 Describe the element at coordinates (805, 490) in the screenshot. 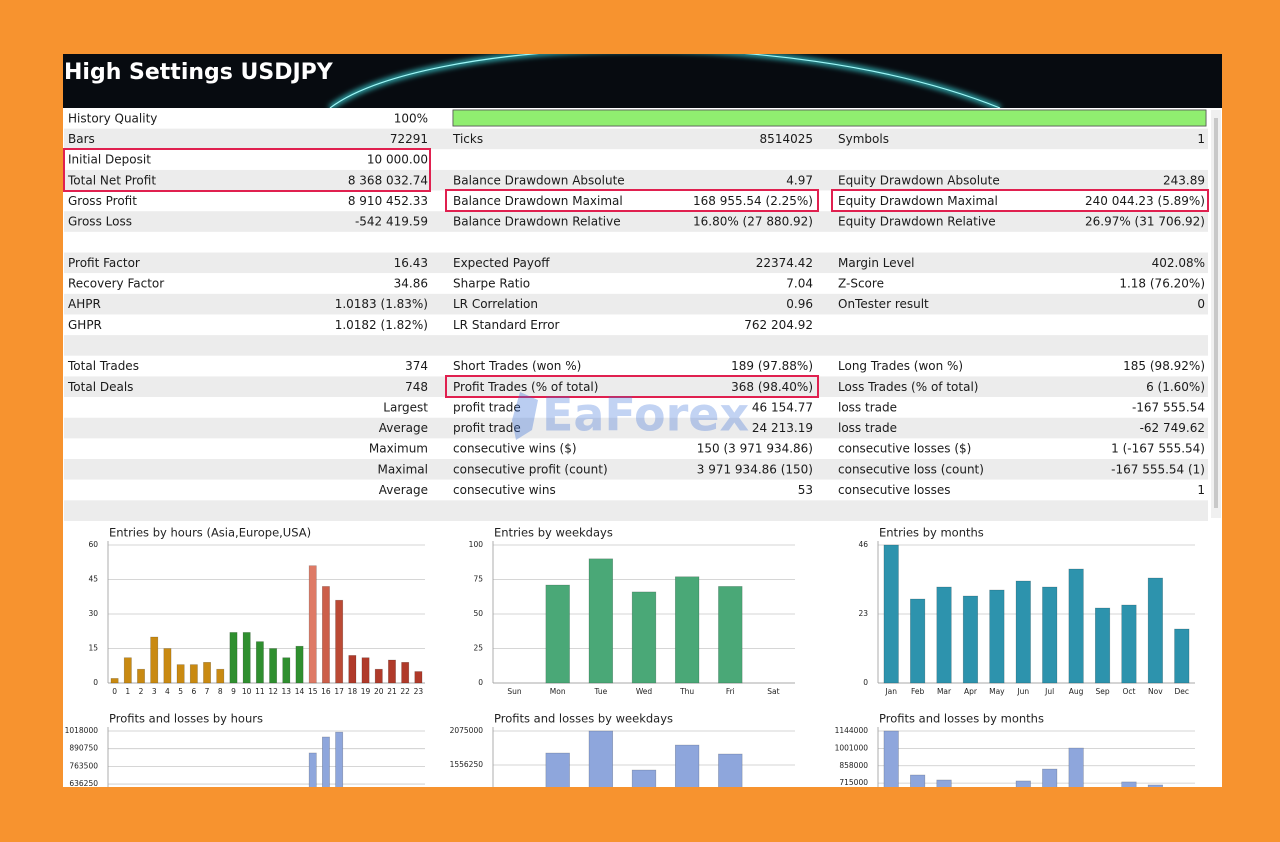

I see `cell-value: 53` at that location.